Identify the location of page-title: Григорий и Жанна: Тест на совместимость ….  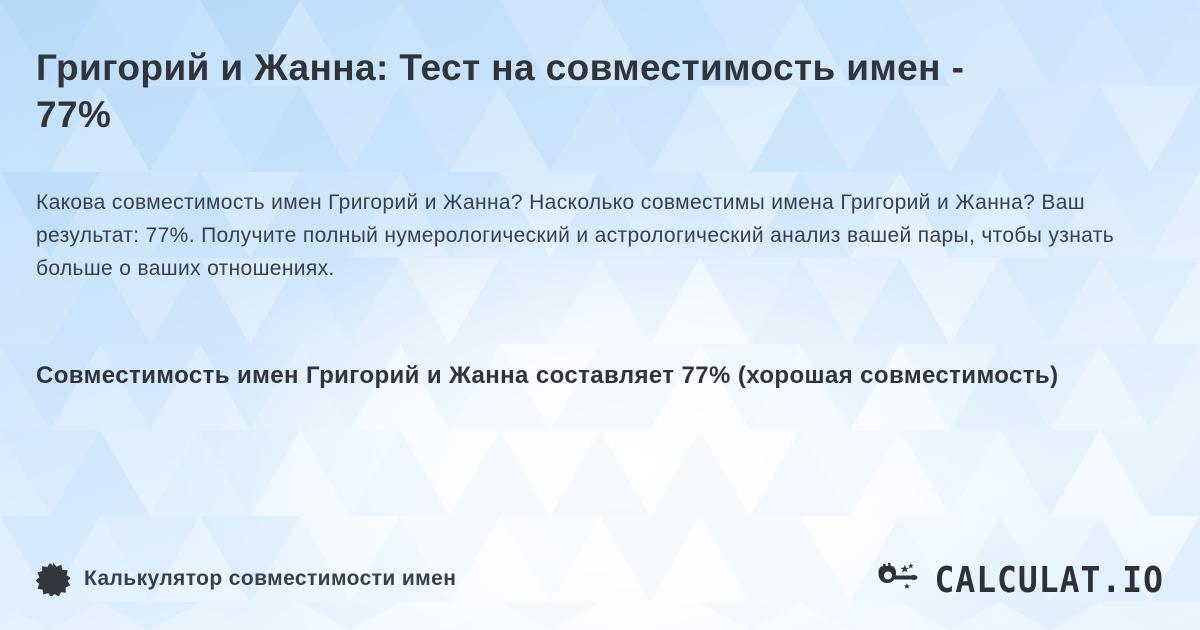
(500, 91).